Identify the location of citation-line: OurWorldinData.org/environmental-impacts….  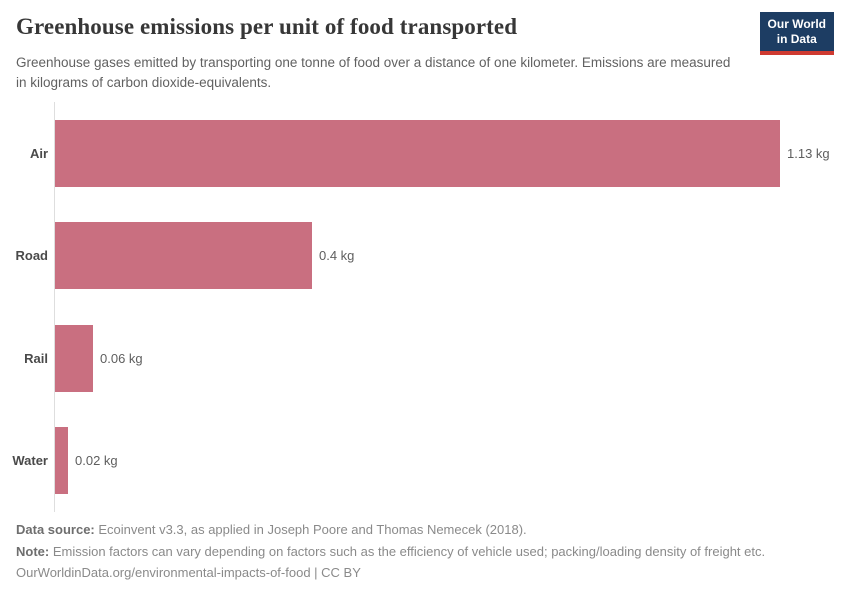
(188, 572).